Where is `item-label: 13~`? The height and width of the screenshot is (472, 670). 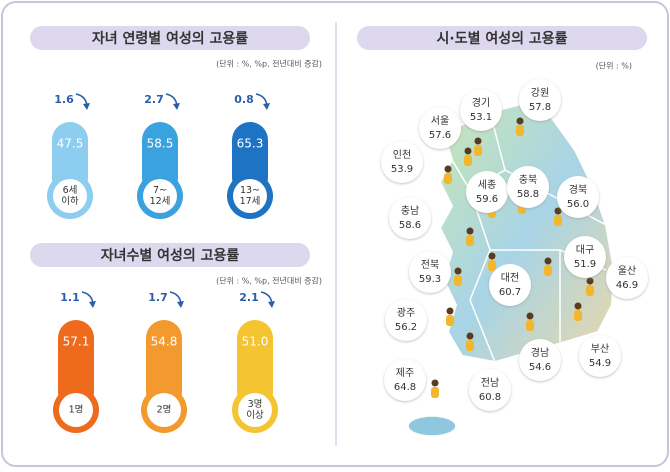
item-label: 13~ is located at coordinates (250, 190).